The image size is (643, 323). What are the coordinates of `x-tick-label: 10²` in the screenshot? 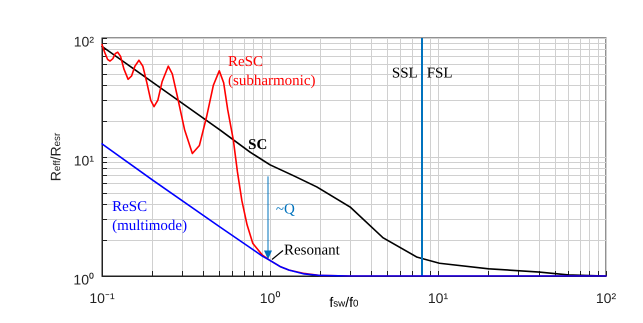 It's located at (606, 298).